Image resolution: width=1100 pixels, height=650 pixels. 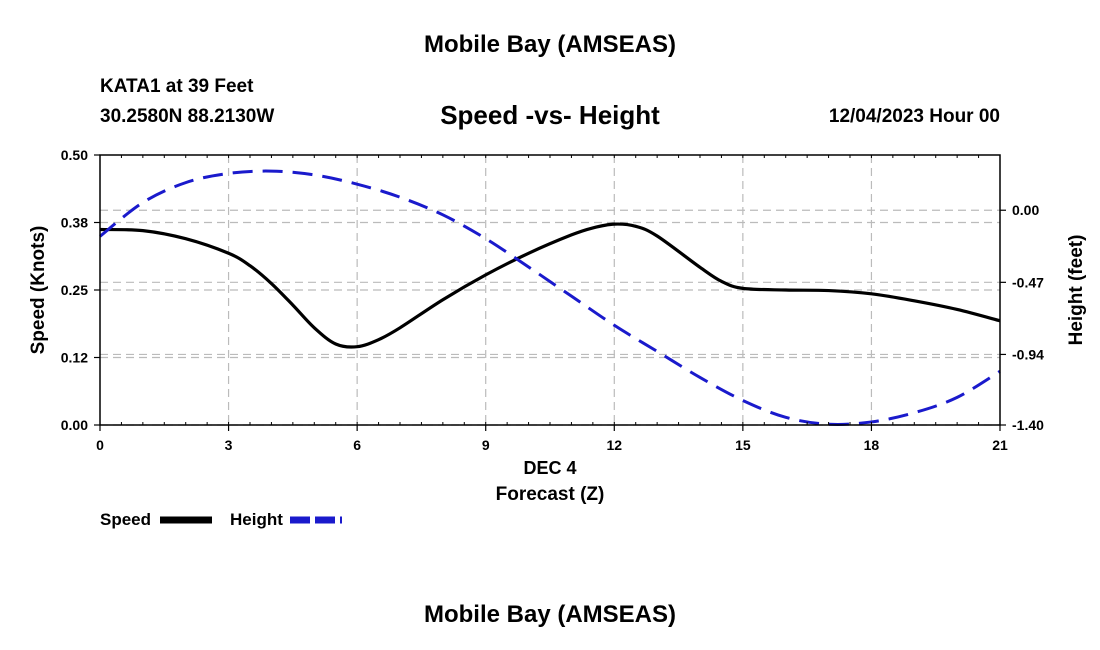 What do you see at coordinates (1028, 425) in the screenshot?
I see `y2-tick-label: -1.40` at bounding box center [1028, 425].